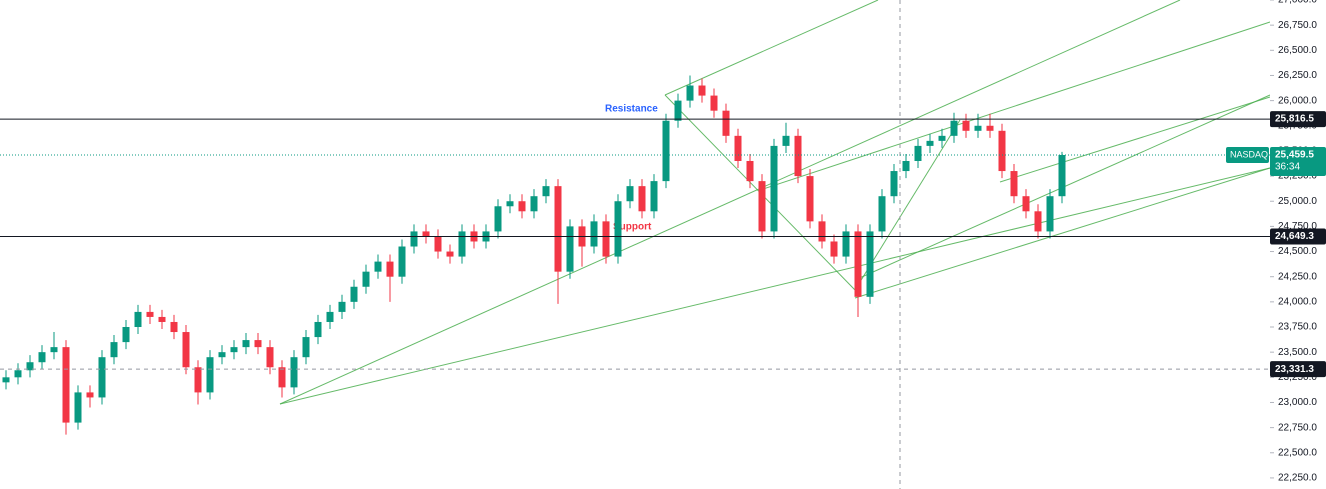  Describe the element at coordinates (1287, 167) in the screenshot. I see `countdown-label: 36:34` at that location.